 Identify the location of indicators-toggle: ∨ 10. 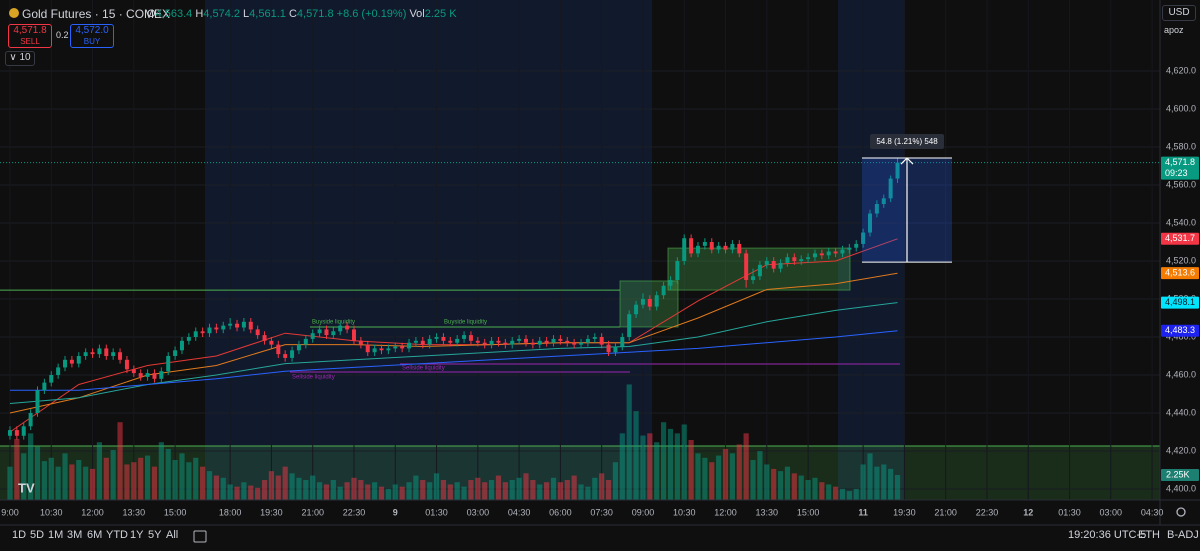
(20, 58).